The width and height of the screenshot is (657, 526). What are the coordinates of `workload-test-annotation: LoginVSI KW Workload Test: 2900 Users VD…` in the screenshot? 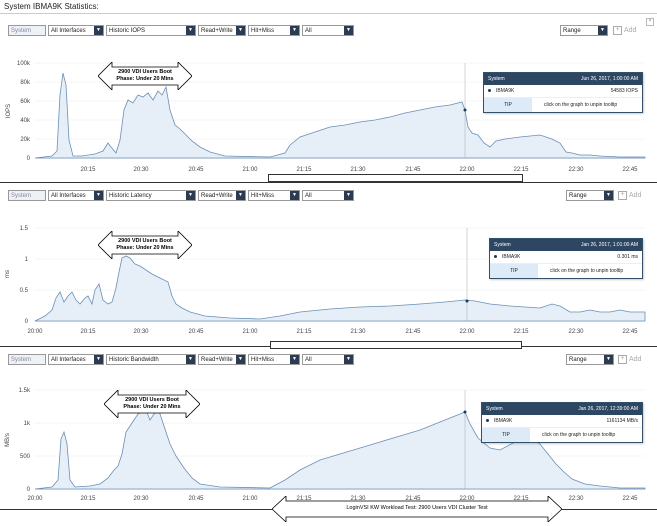 It's located at (417, 509).